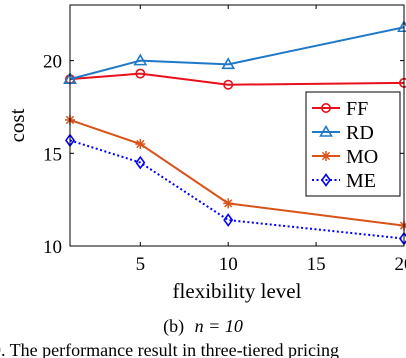 The height and width of the screenshot is (358, 406). Describe the element at coordinates (325, 108) in the screenshot. I see `legend-marker-ff` at that location.